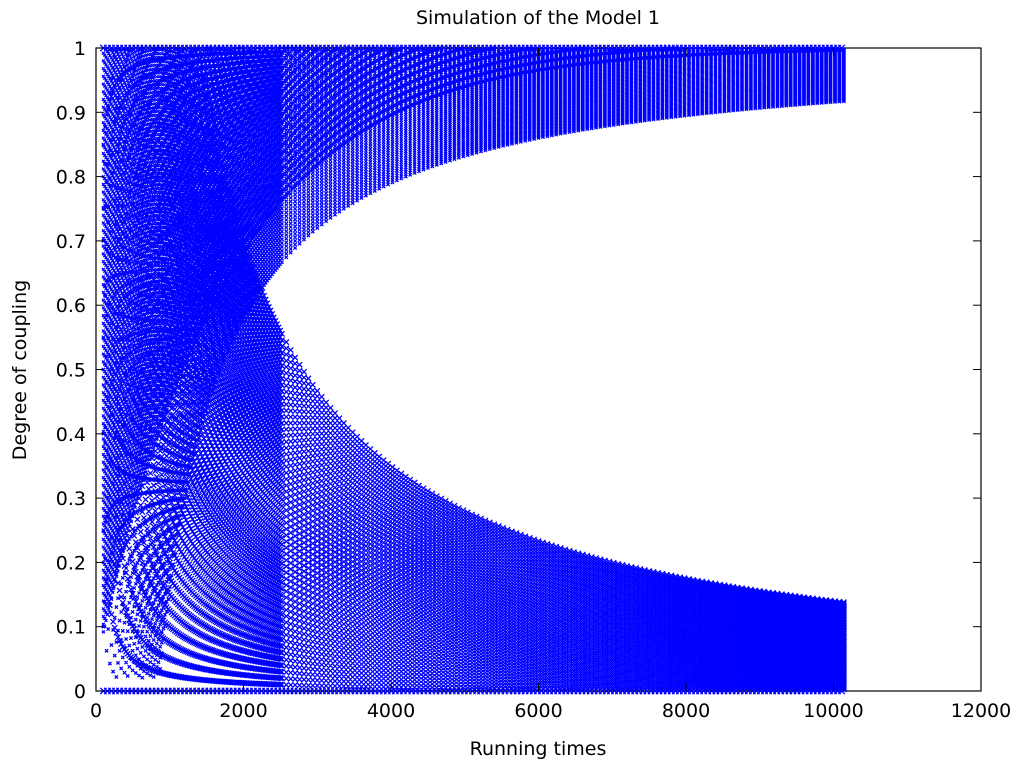 The width and height of the screenshot is (1024, 769). Describe the element at coordinates (71, 563) in the screenshot. I see `y-tick-label: 0.2` at that location.